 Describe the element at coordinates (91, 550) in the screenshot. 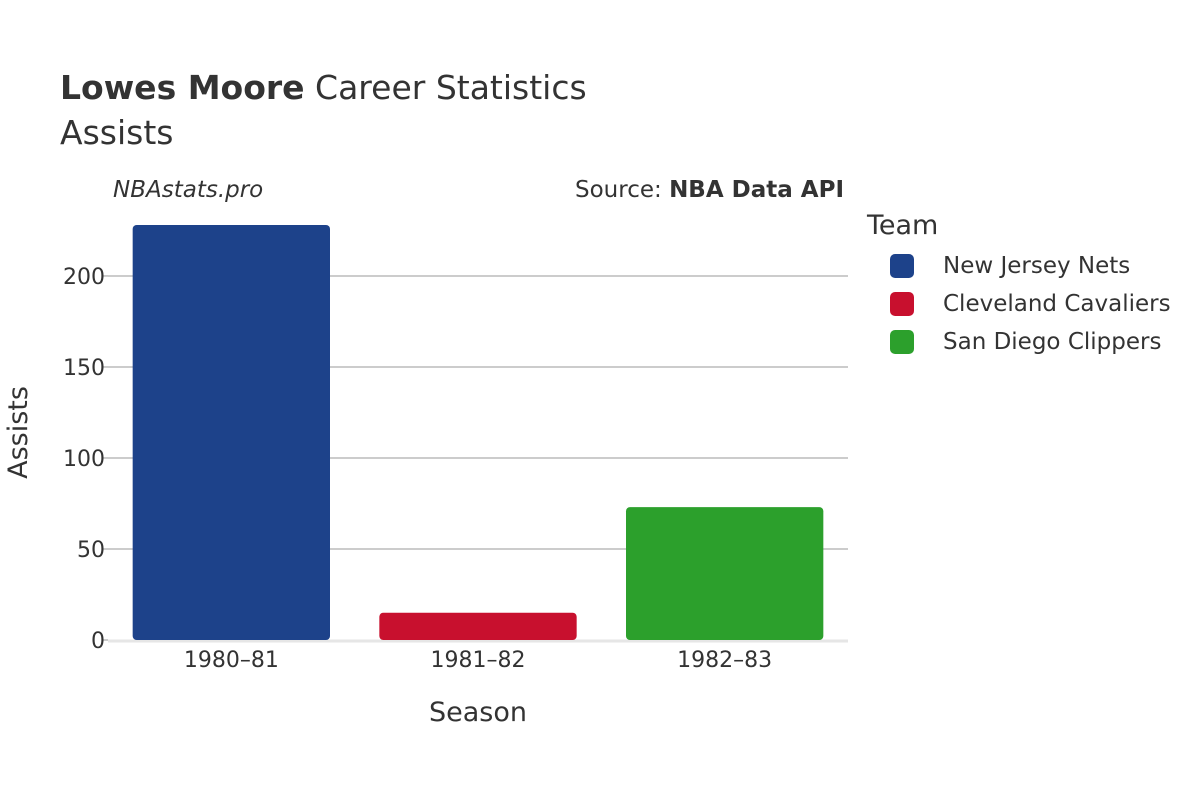

I see `y-tick-label: 50` at that location.